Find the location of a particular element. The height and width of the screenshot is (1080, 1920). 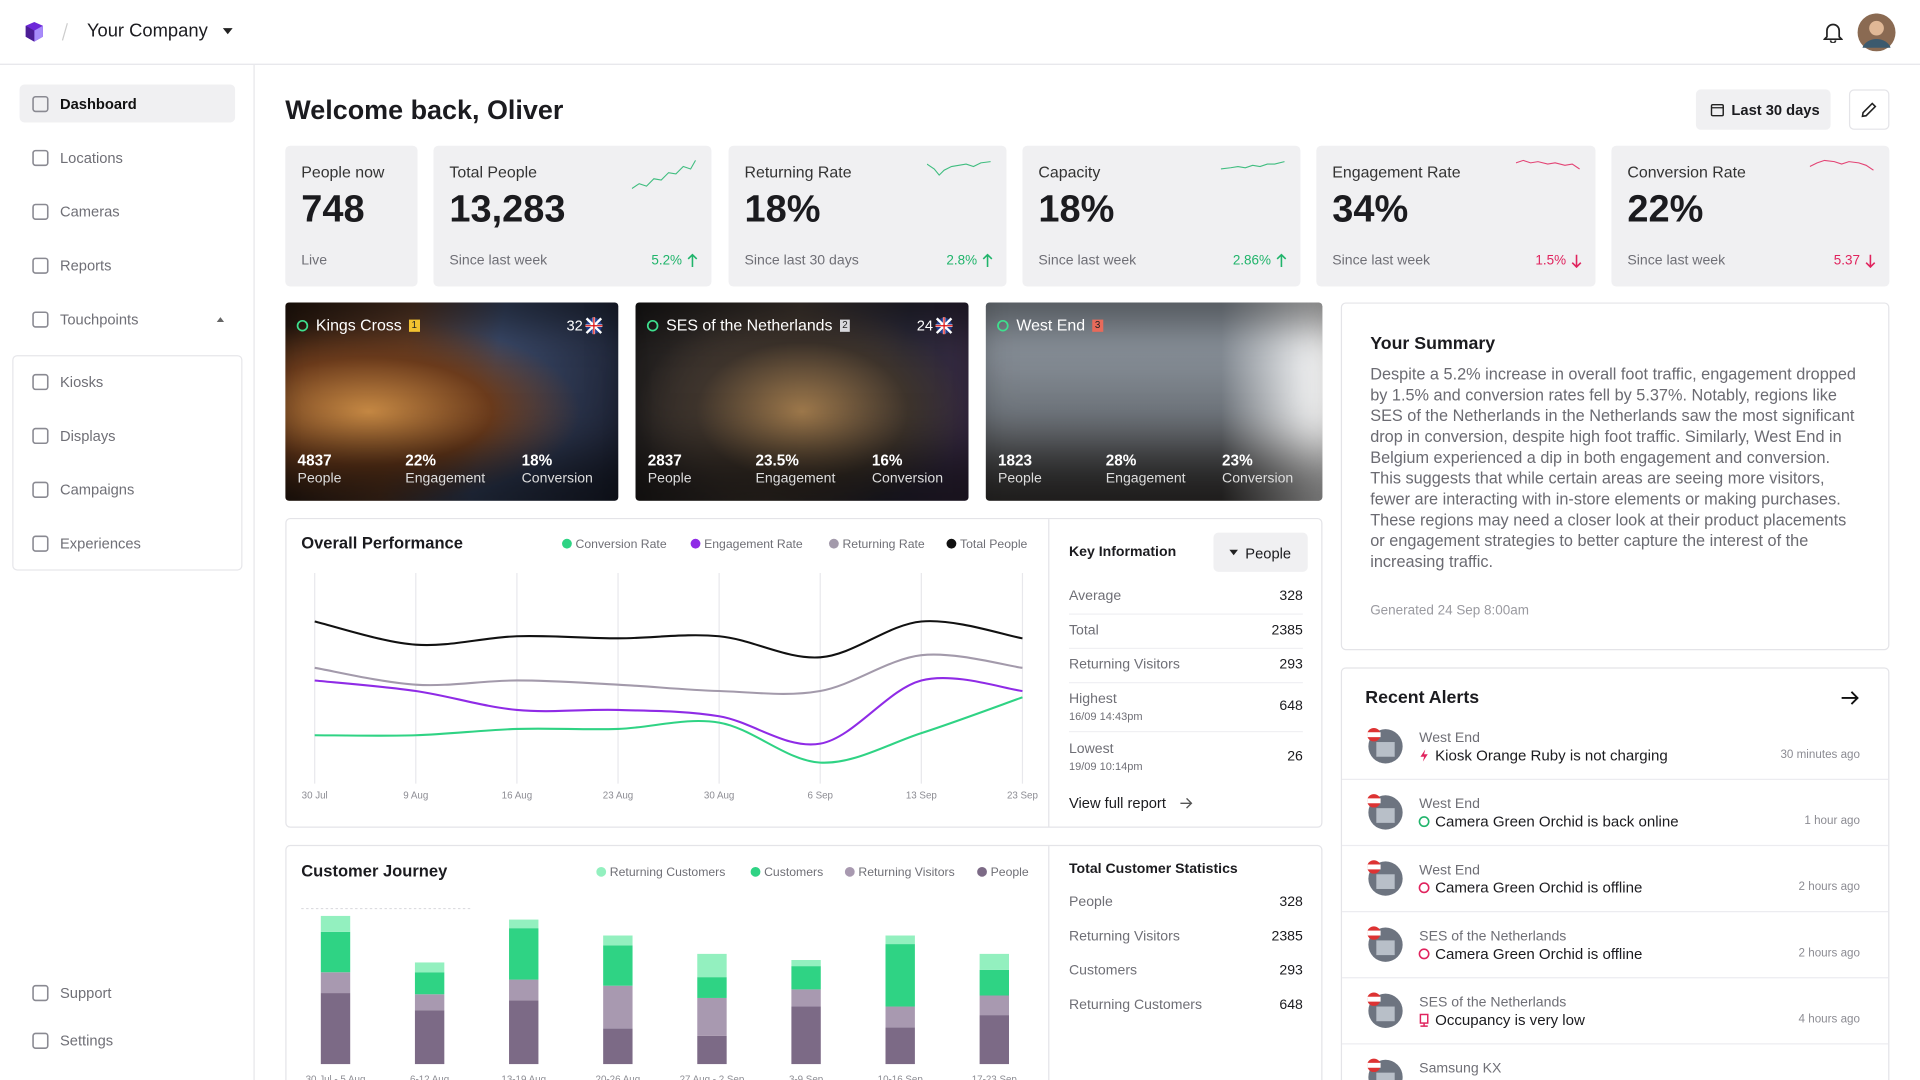

submenu is located at coordinates (127, 463).